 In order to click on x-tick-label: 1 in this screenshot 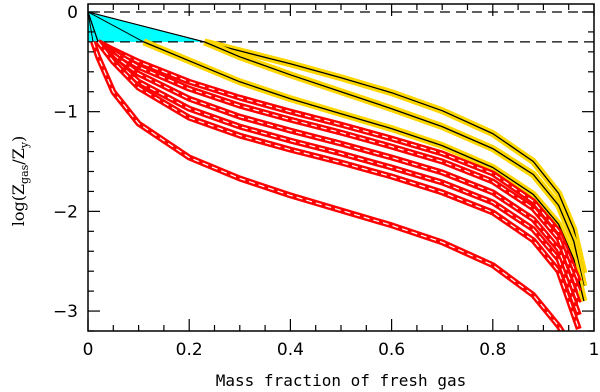, I will do `click(594, 350)`.